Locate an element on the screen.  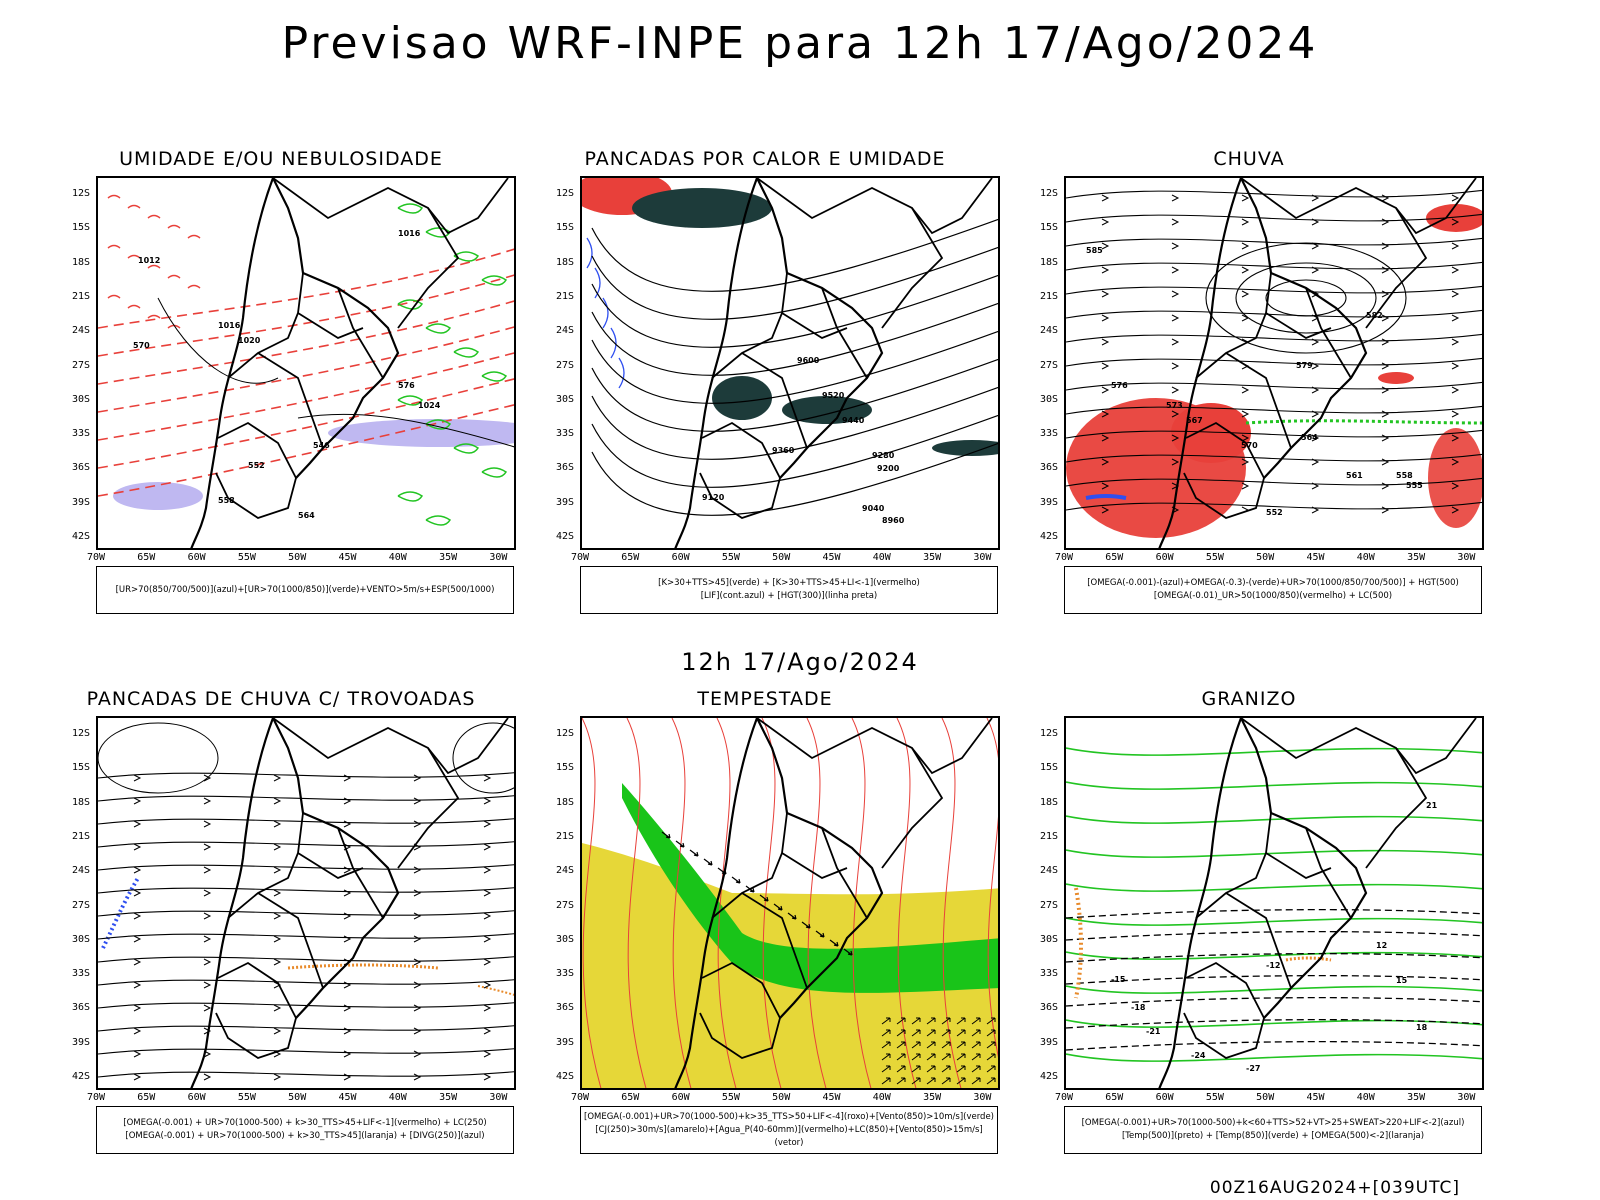
divg-blue-area is located at coordinates (120, 912).